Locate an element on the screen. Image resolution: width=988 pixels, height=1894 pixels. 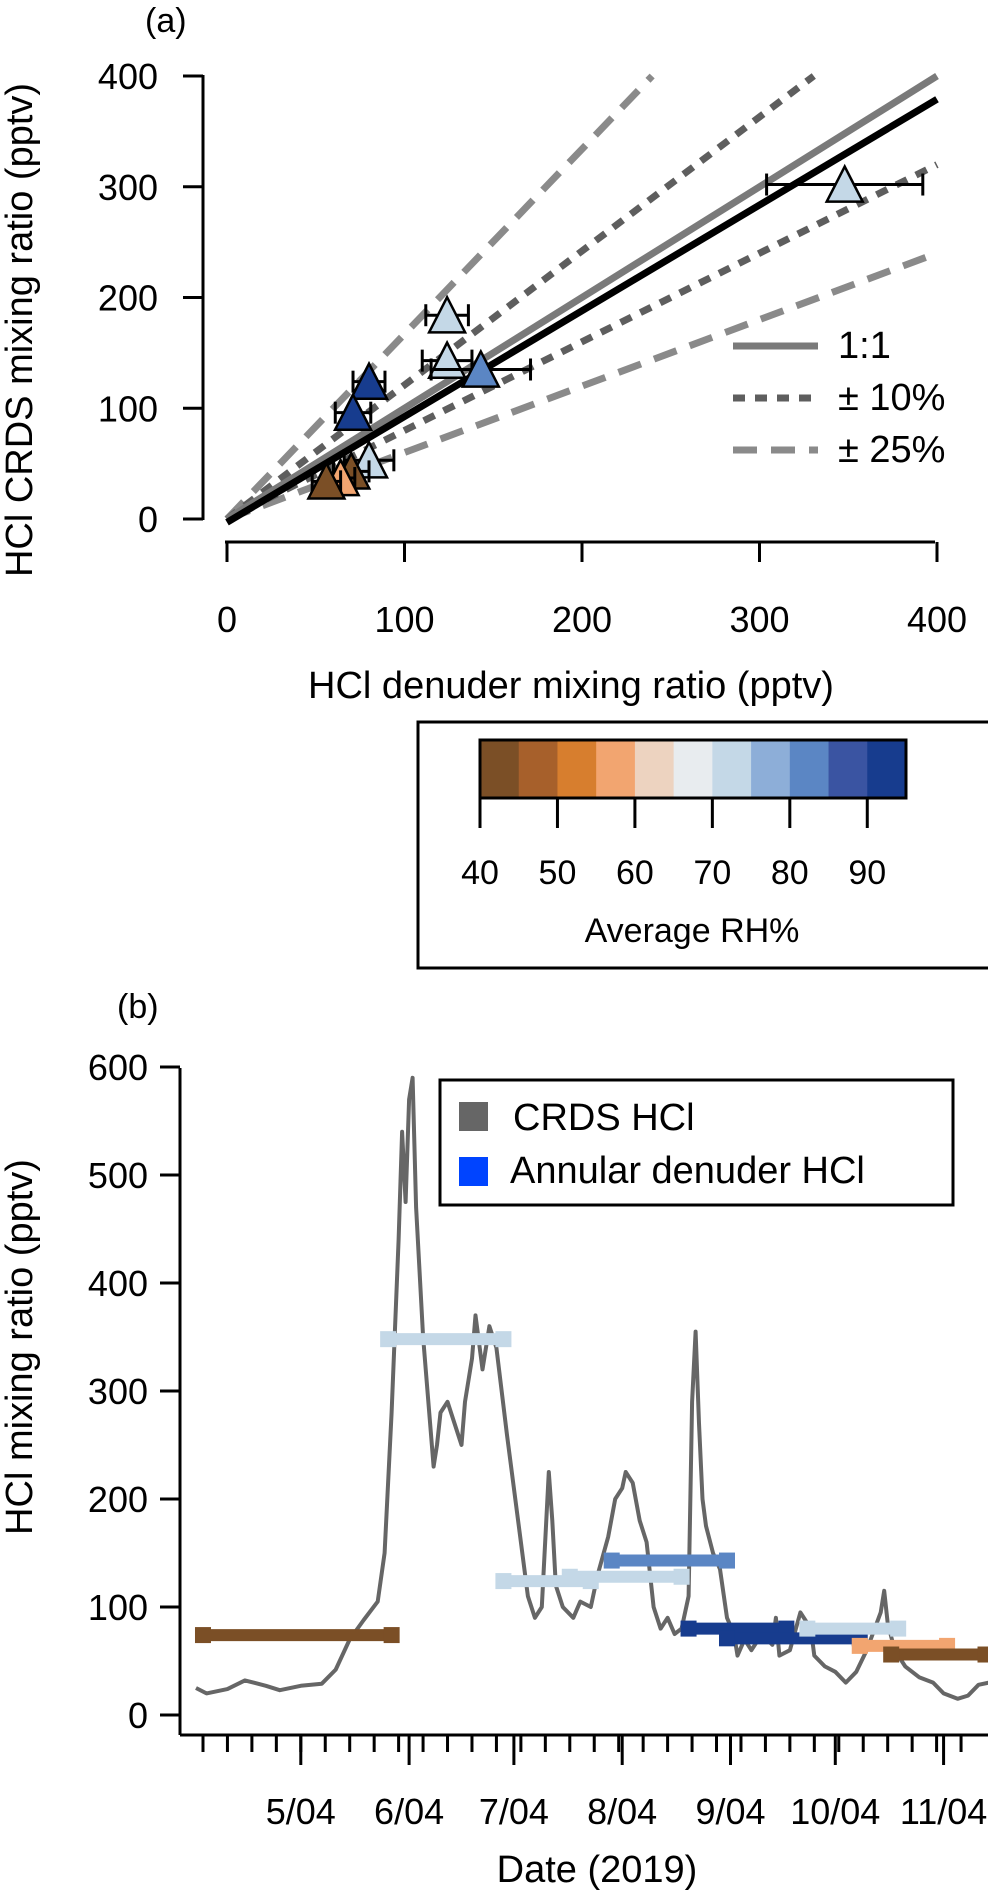
panel-b-x-ticks: 5/04 6/04 7/04 8/04 9/04 10/04 11/04 is located at coordinates (594, 1783).